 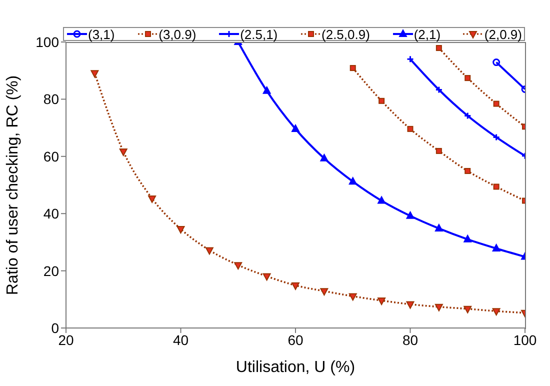 What do you see at coordinates (101, 34) in the screenshot?
I see `legend-label: (3,1)` at bounding box center [101, 34].